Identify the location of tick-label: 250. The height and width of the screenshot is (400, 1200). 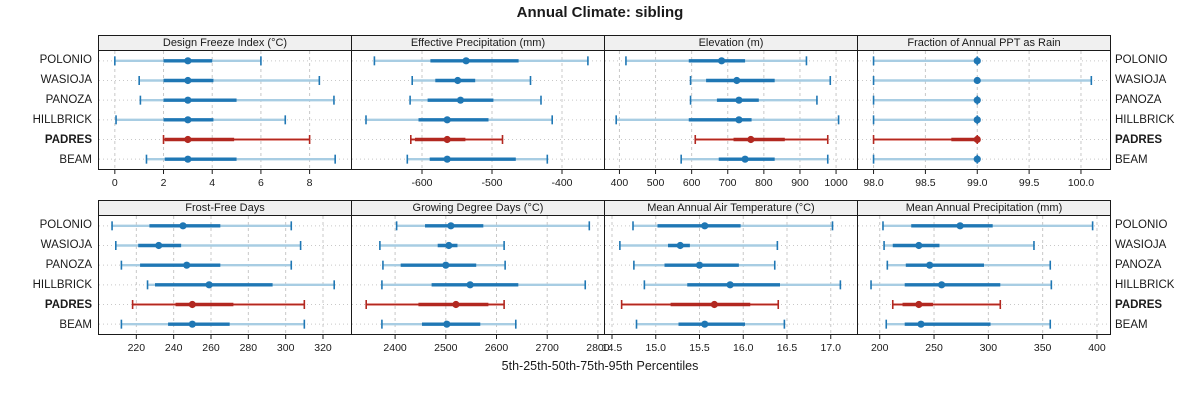
(934, 348).